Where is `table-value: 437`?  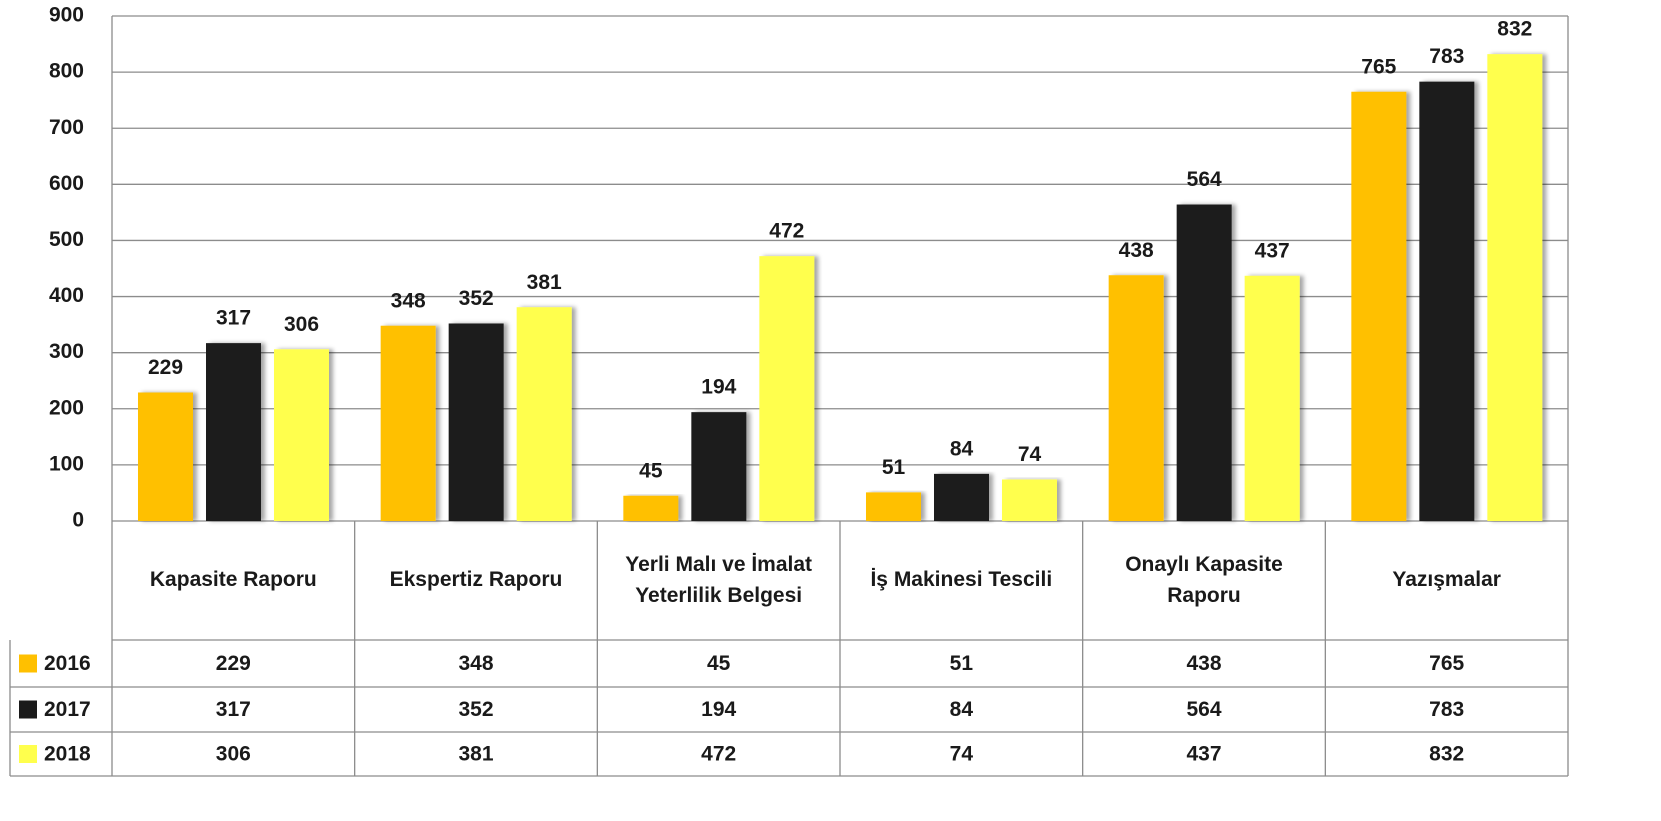
table-value: 437 is located at coordinates (1203, 754).